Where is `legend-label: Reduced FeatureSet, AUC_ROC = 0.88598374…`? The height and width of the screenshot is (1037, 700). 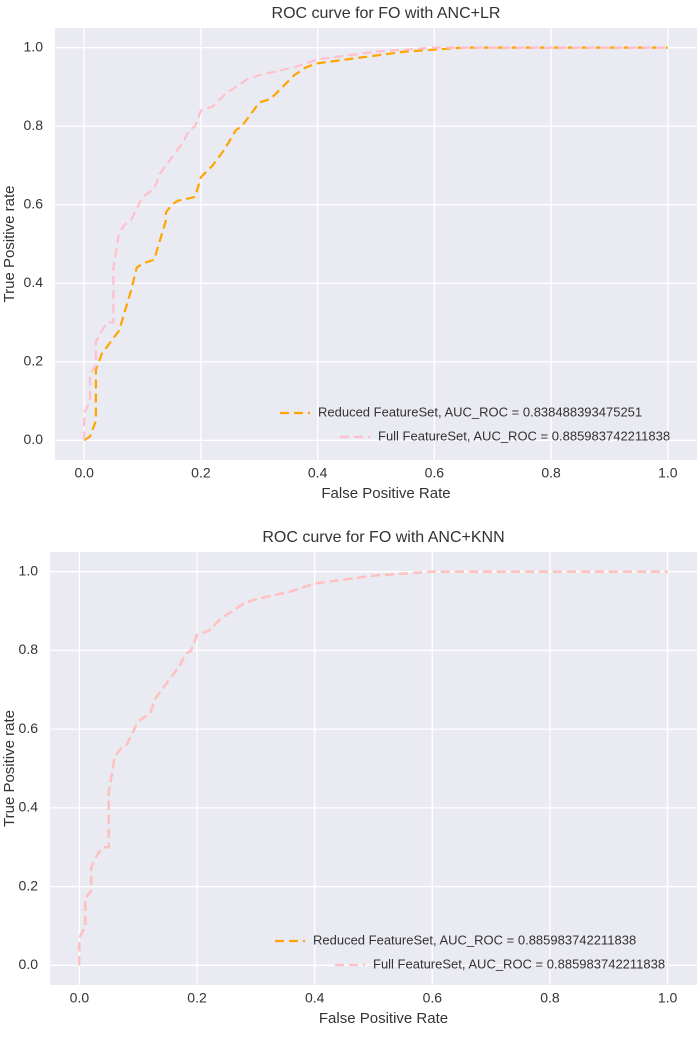
legend-label: Reduced FeatureSet, AUC_ROC = 0.88598374… is located at coordinates (474, 939).